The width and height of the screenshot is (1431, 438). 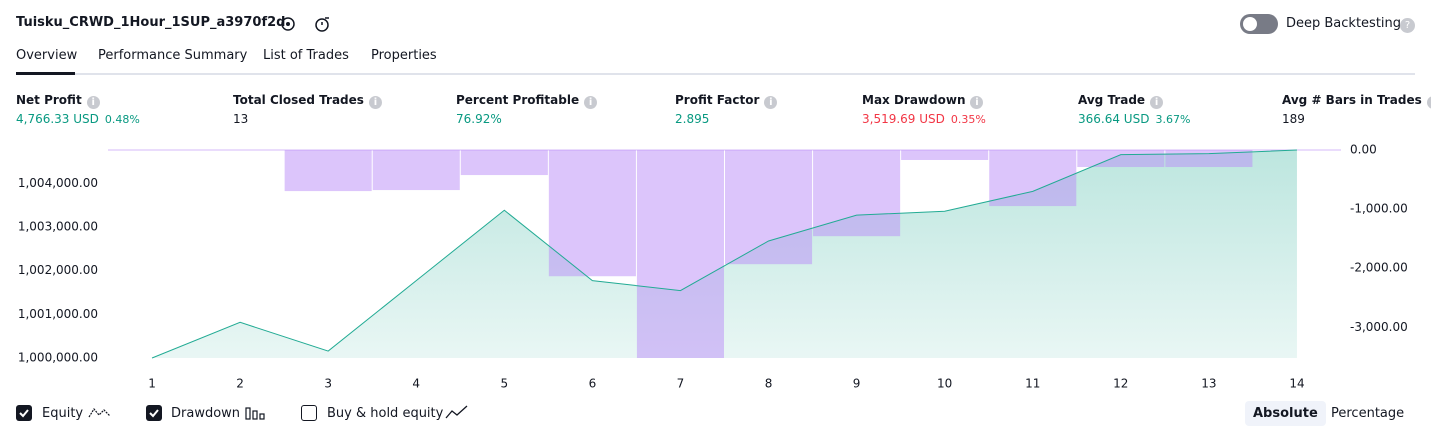 I want to click on metric-label: Total Closed Trades i, so click(x=307, y=101).